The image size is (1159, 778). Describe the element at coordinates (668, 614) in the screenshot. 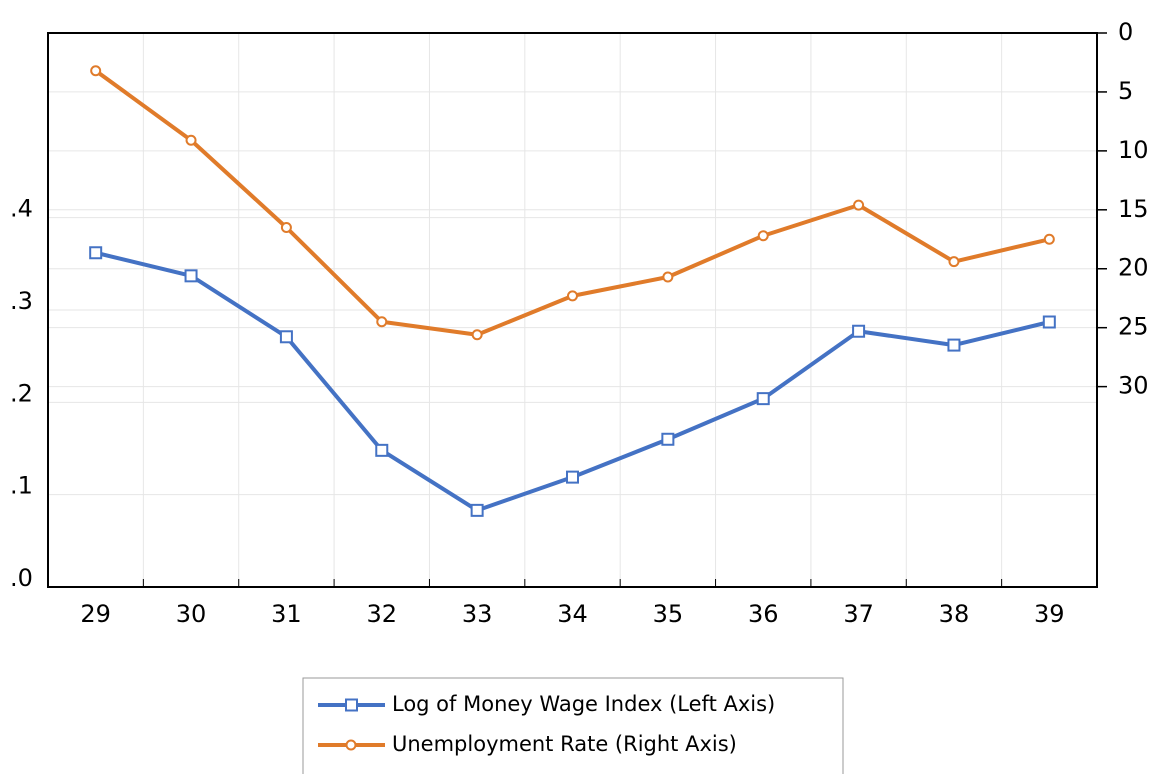

I see `x-tick-label: 35` at that location.